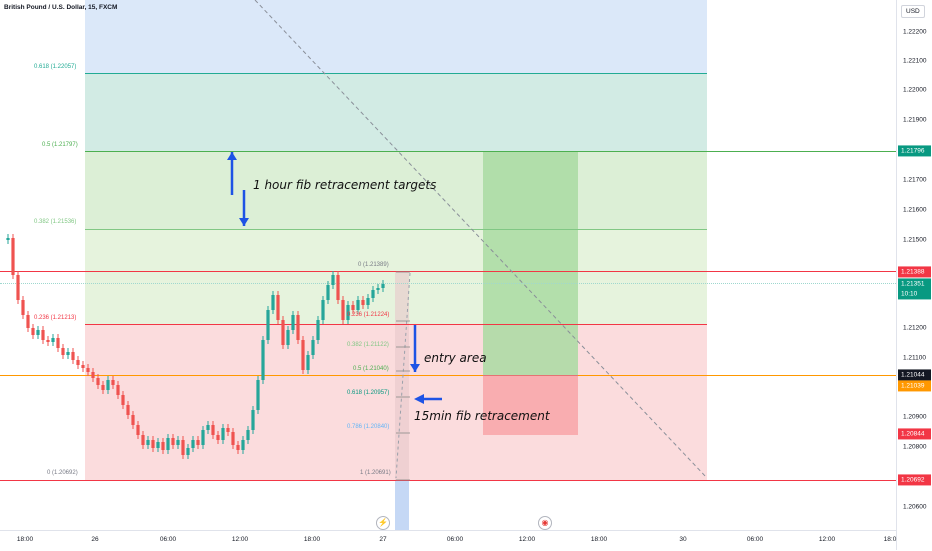  Describe the element at coordinates (368, 345) in the screenshot. I see `fib-15m-label-0382: 0.382 (1.21122)` at that location.